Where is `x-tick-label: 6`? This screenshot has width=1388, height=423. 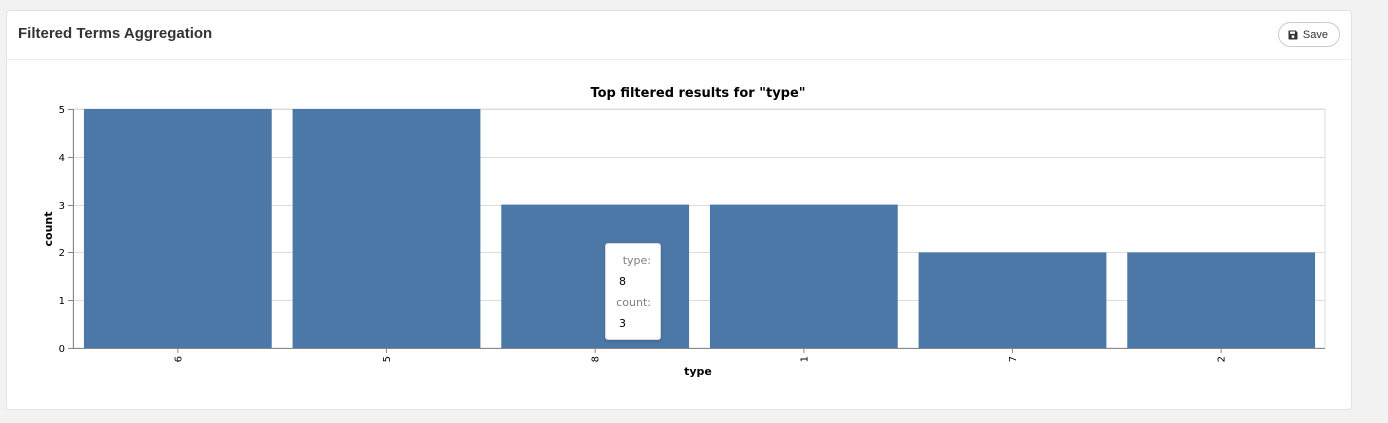 x-tick-label: 6 is located at coordinates (178, 359).